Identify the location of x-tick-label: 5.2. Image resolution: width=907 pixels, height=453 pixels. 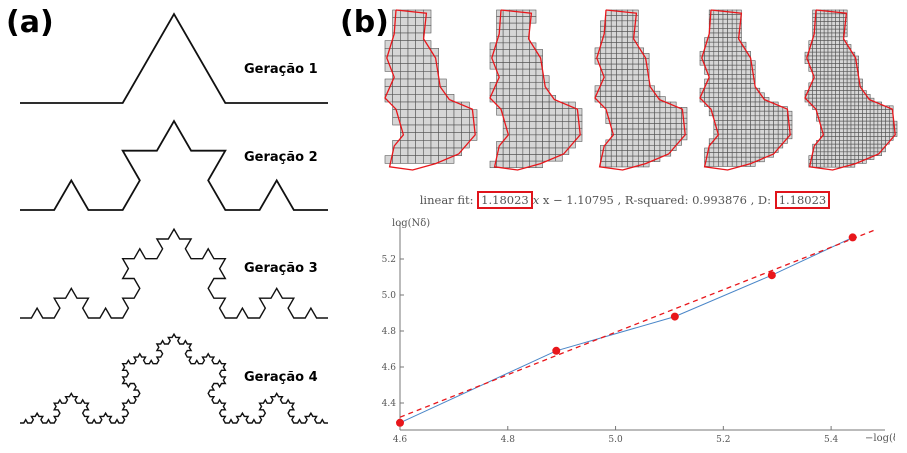
(723, 440).